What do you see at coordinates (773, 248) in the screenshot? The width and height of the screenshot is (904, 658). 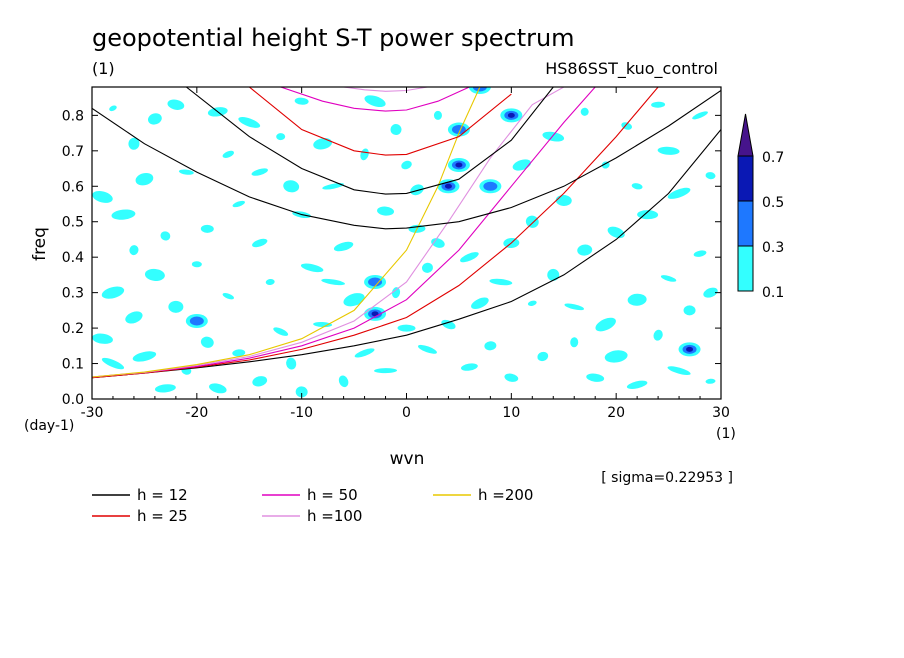 I see `colorbar-label: 0.3` at bounding box center [773, 248].